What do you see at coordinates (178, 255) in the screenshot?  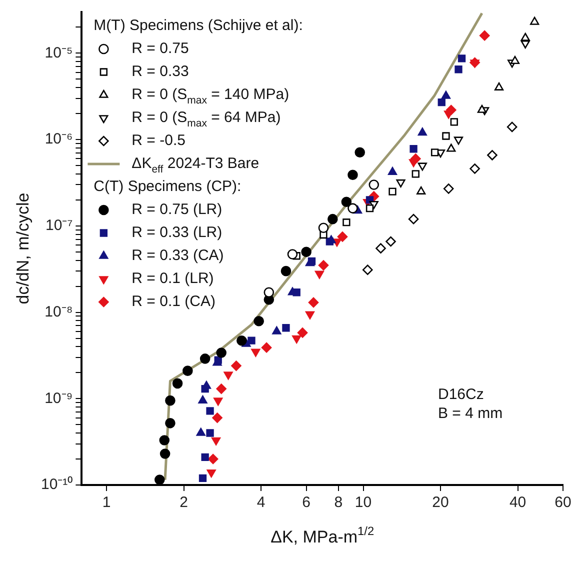 I see `legend-label: R = 0.33 (CA)` at bounding box center [178, 255].